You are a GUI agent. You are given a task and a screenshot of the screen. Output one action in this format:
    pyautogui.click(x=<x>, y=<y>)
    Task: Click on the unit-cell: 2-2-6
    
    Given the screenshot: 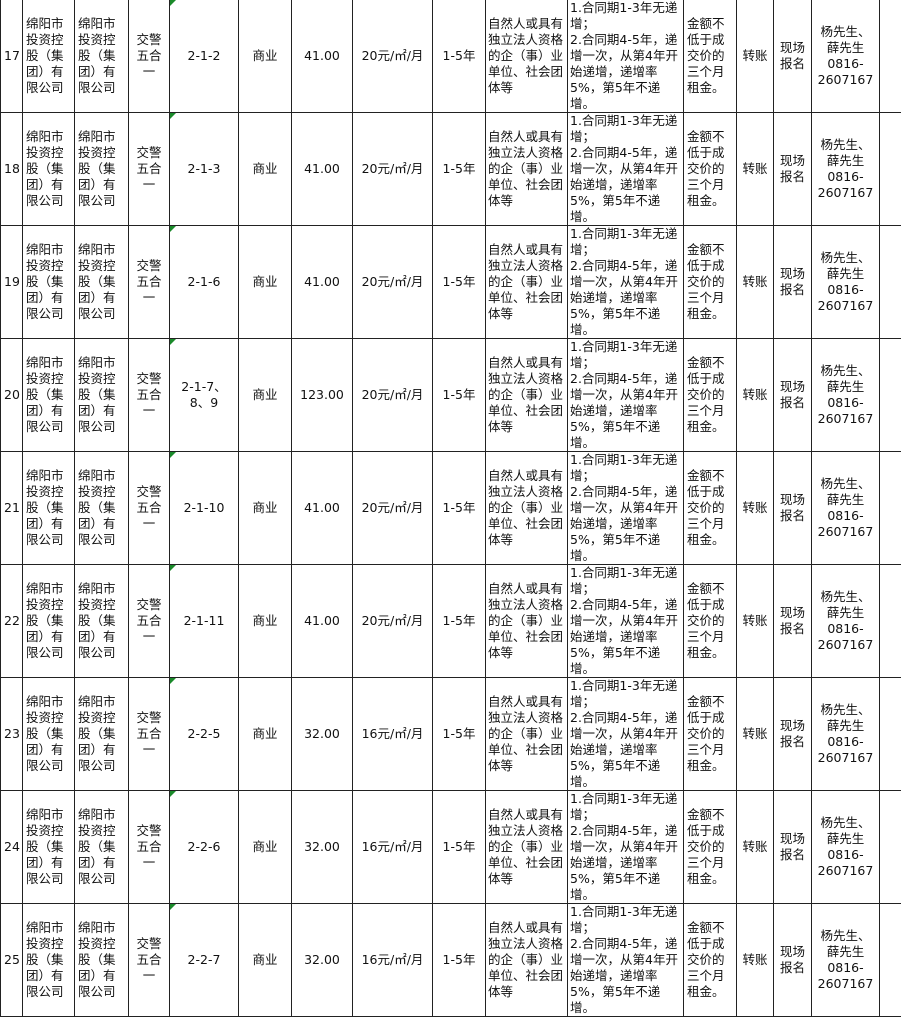 What is the action you would take?
    pyautogui.click(x=204, y=847)
    